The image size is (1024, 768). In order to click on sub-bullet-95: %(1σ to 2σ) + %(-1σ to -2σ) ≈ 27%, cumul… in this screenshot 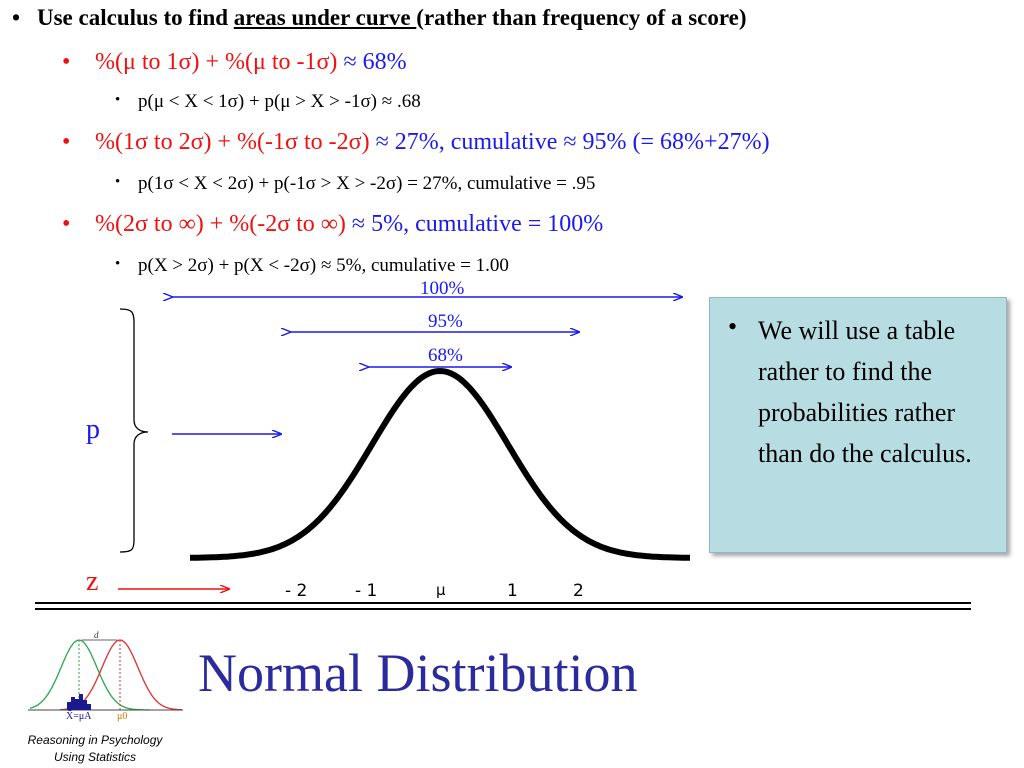, I will do `click(432, 142)`.